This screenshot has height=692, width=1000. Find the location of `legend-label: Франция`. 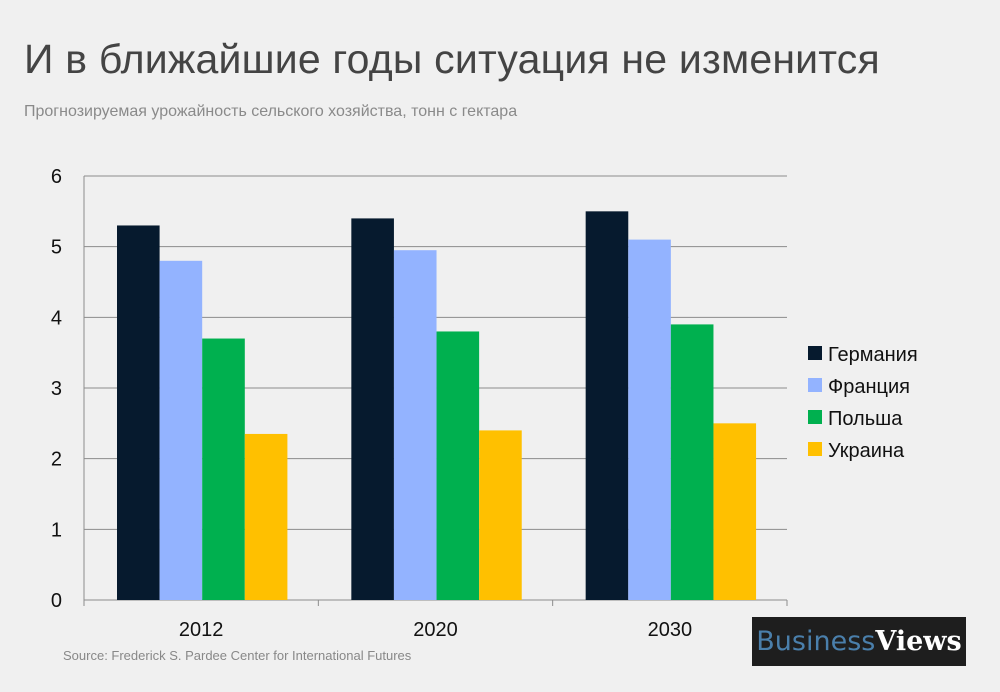

legend-label: Франция is located at coordinates (869, 387).